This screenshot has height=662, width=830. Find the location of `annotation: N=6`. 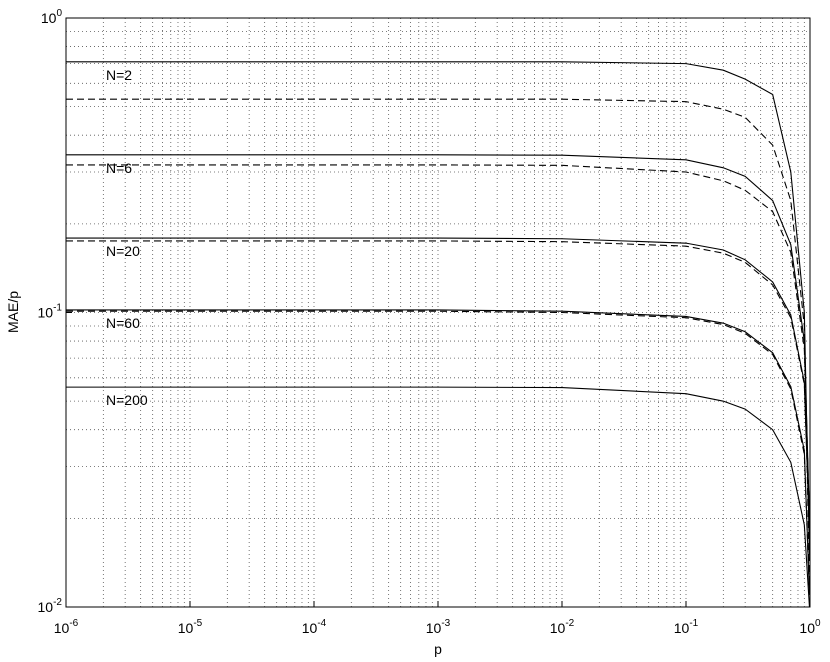

annotation: N=6 is located at coordinates (119, 168).